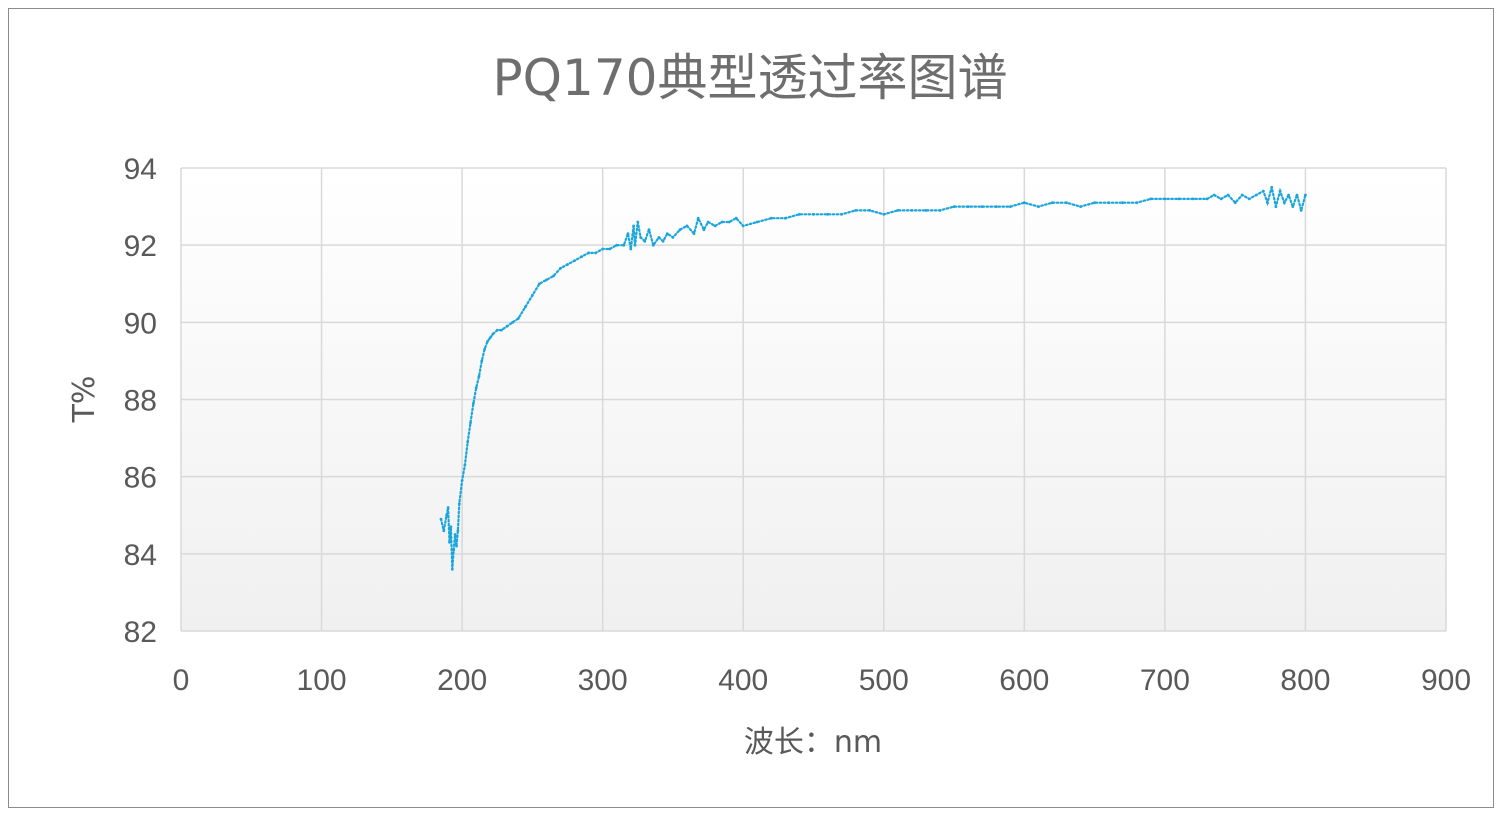  What do you see at coordinates (1165, 680) in the screenshot?
I see `x-tick-label: 700` at bounding box center [1165, 680].